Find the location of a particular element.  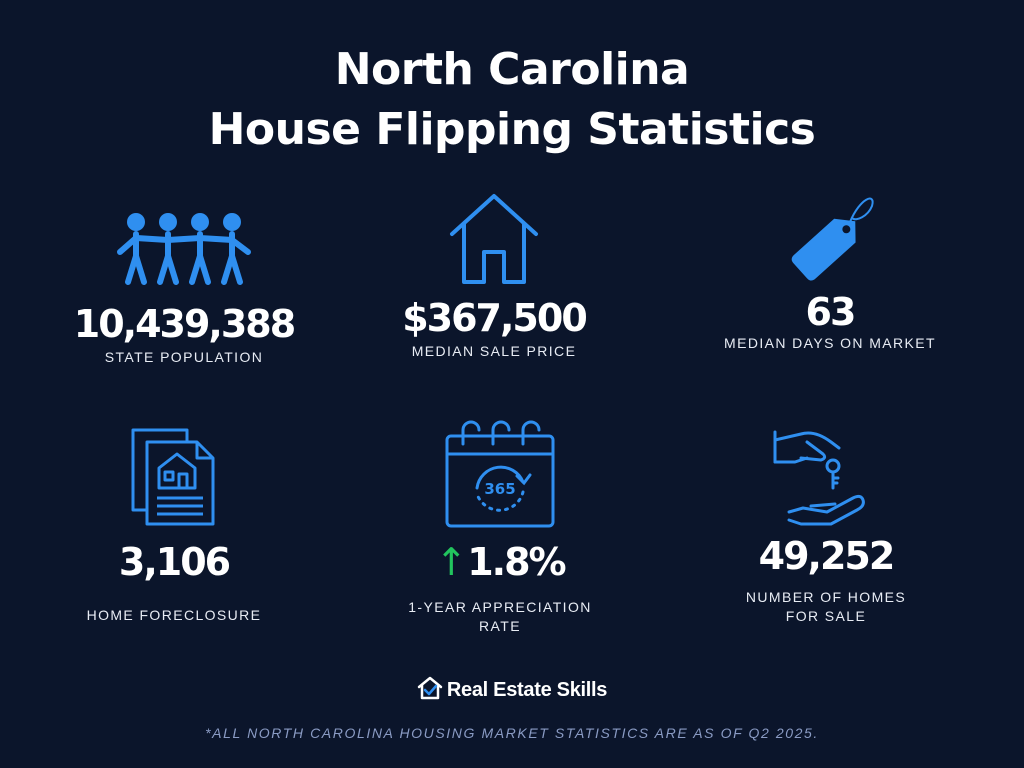

stat-value: 49,252 is located at coordinates (827, 556).